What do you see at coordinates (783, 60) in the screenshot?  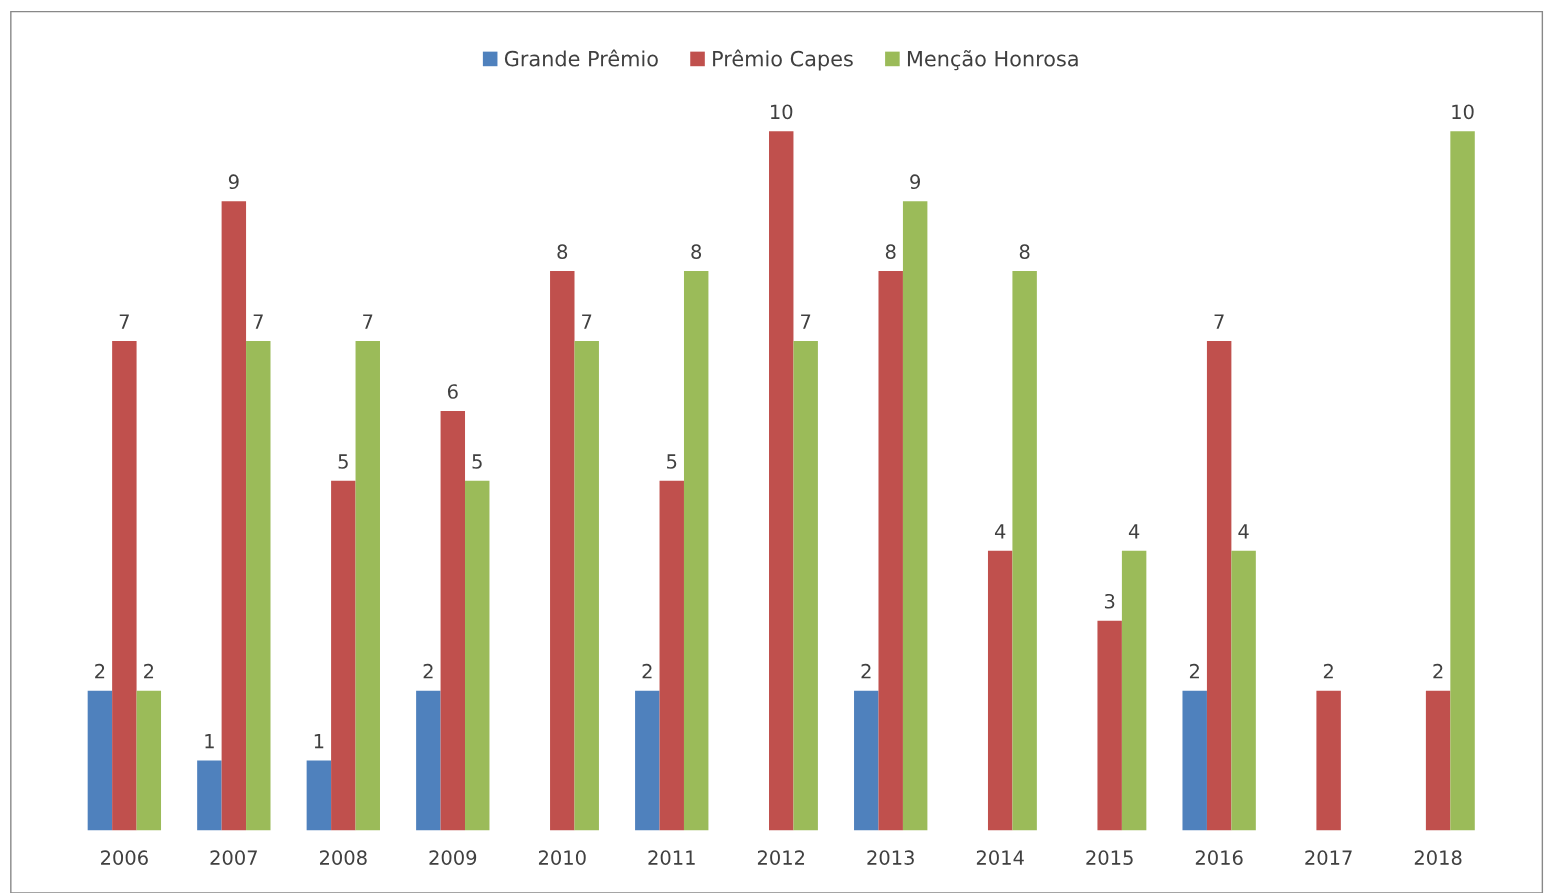 I see `legend-label: Prêmio Capes` at bounding box center [783, 60].